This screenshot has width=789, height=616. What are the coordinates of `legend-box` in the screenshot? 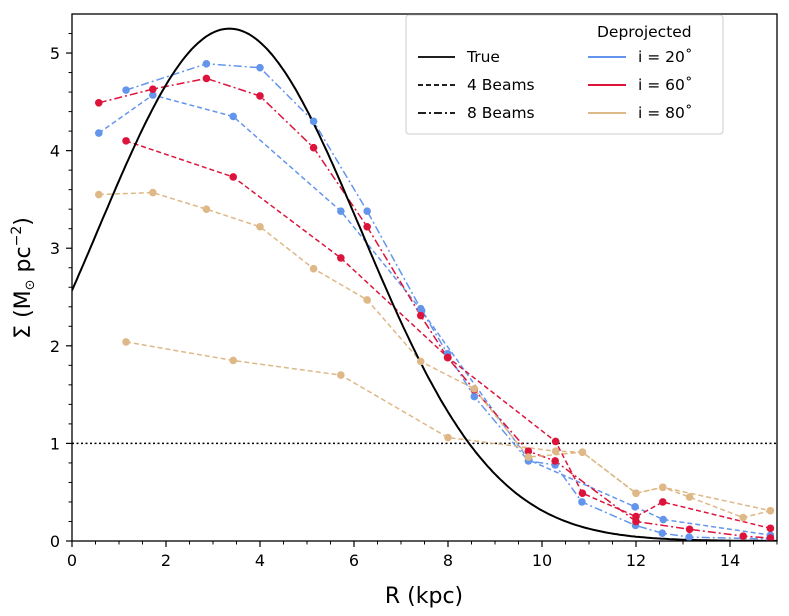 It's located at (564, 74).